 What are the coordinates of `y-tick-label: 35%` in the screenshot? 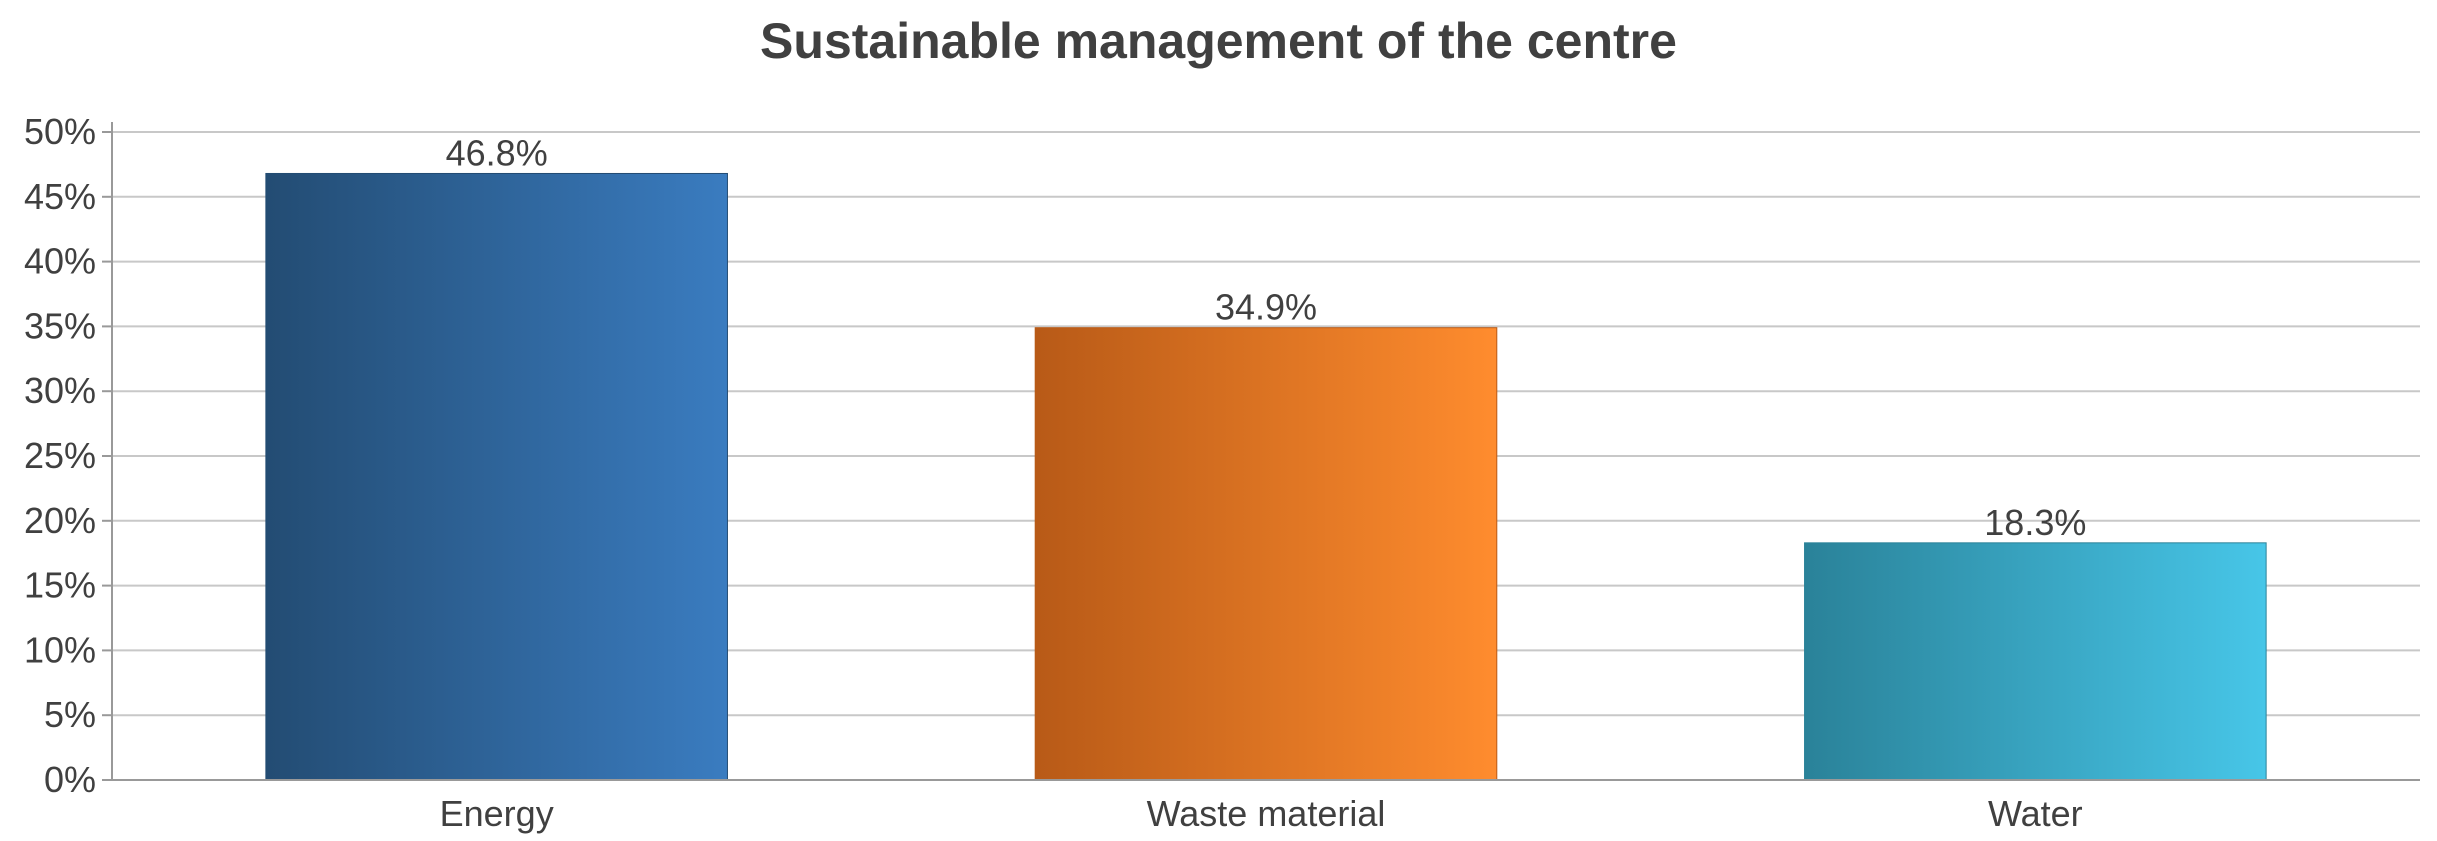 It's located at (60, 325).